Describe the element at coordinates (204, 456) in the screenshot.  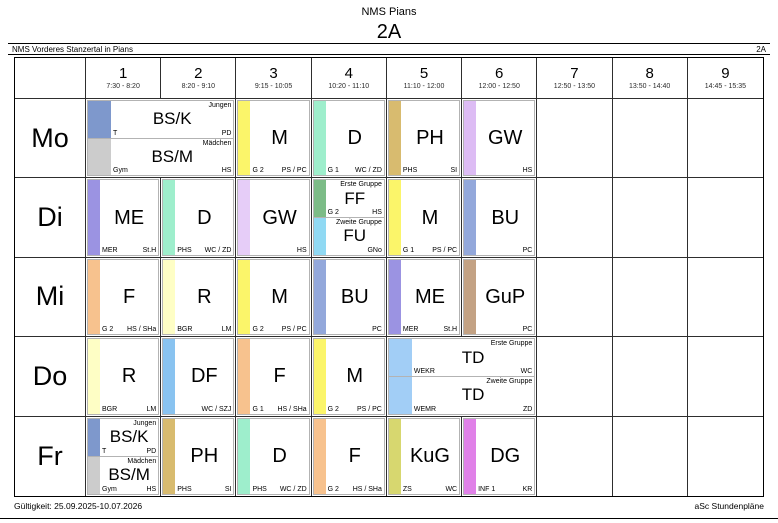
I see `lesson-content: PH PHS SI` at that location.